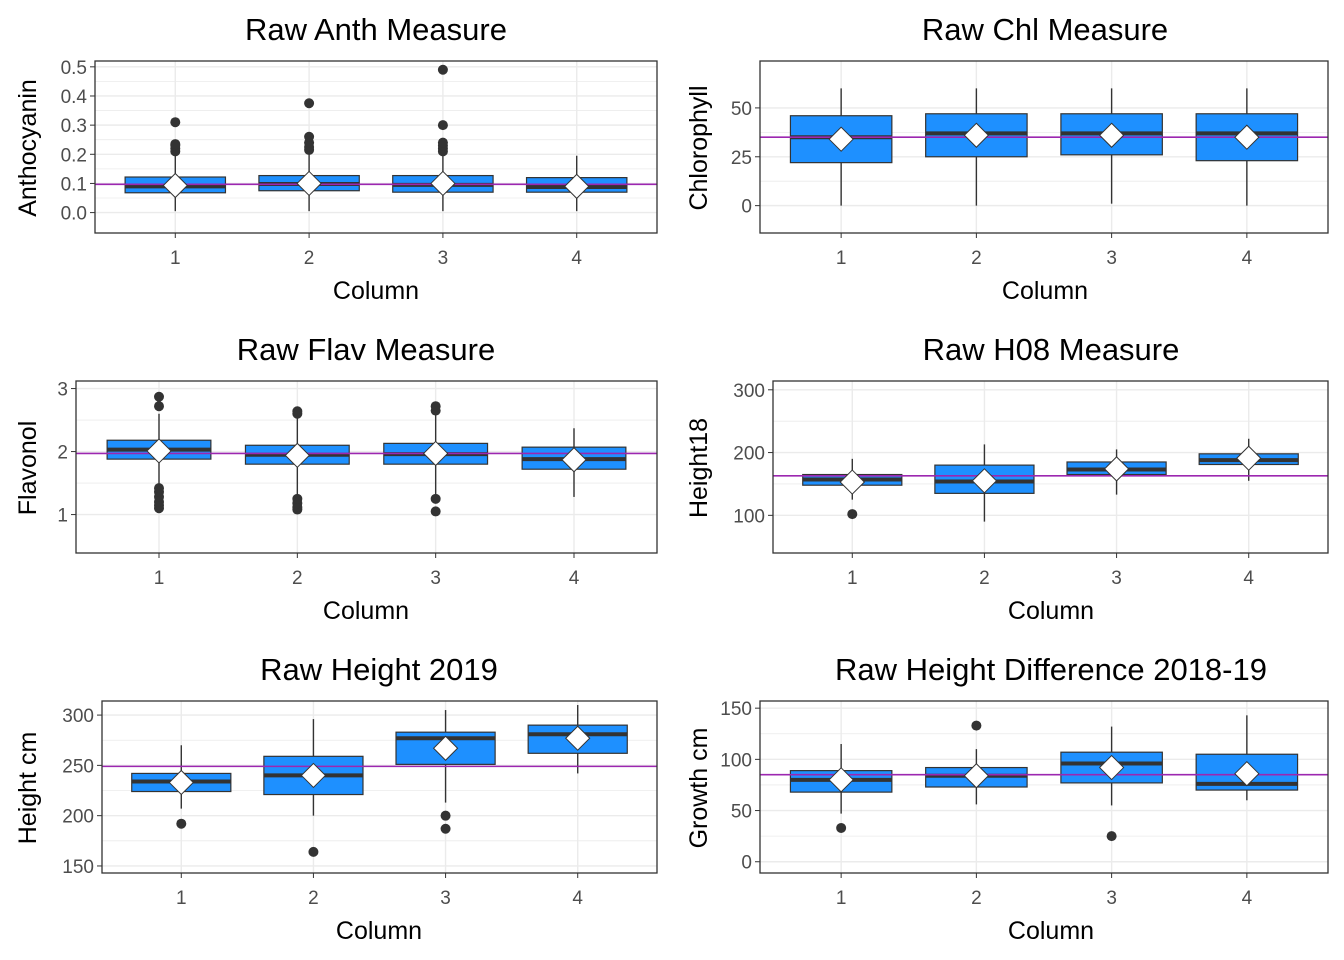  What do you see at coordinates (699, 788) in the screenshot?
I see `y-axis-title: Growth cm` at bounding box center [699, 788].